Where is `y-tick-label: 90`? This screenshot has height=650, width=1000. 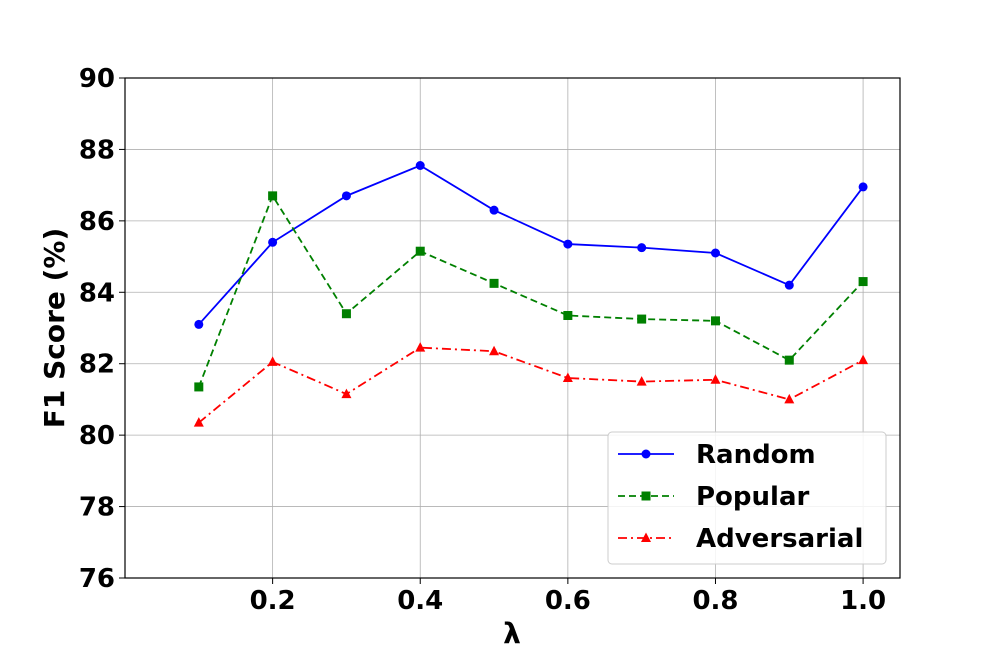 y-tick-label: 90 is located at coordinates (97, 79).